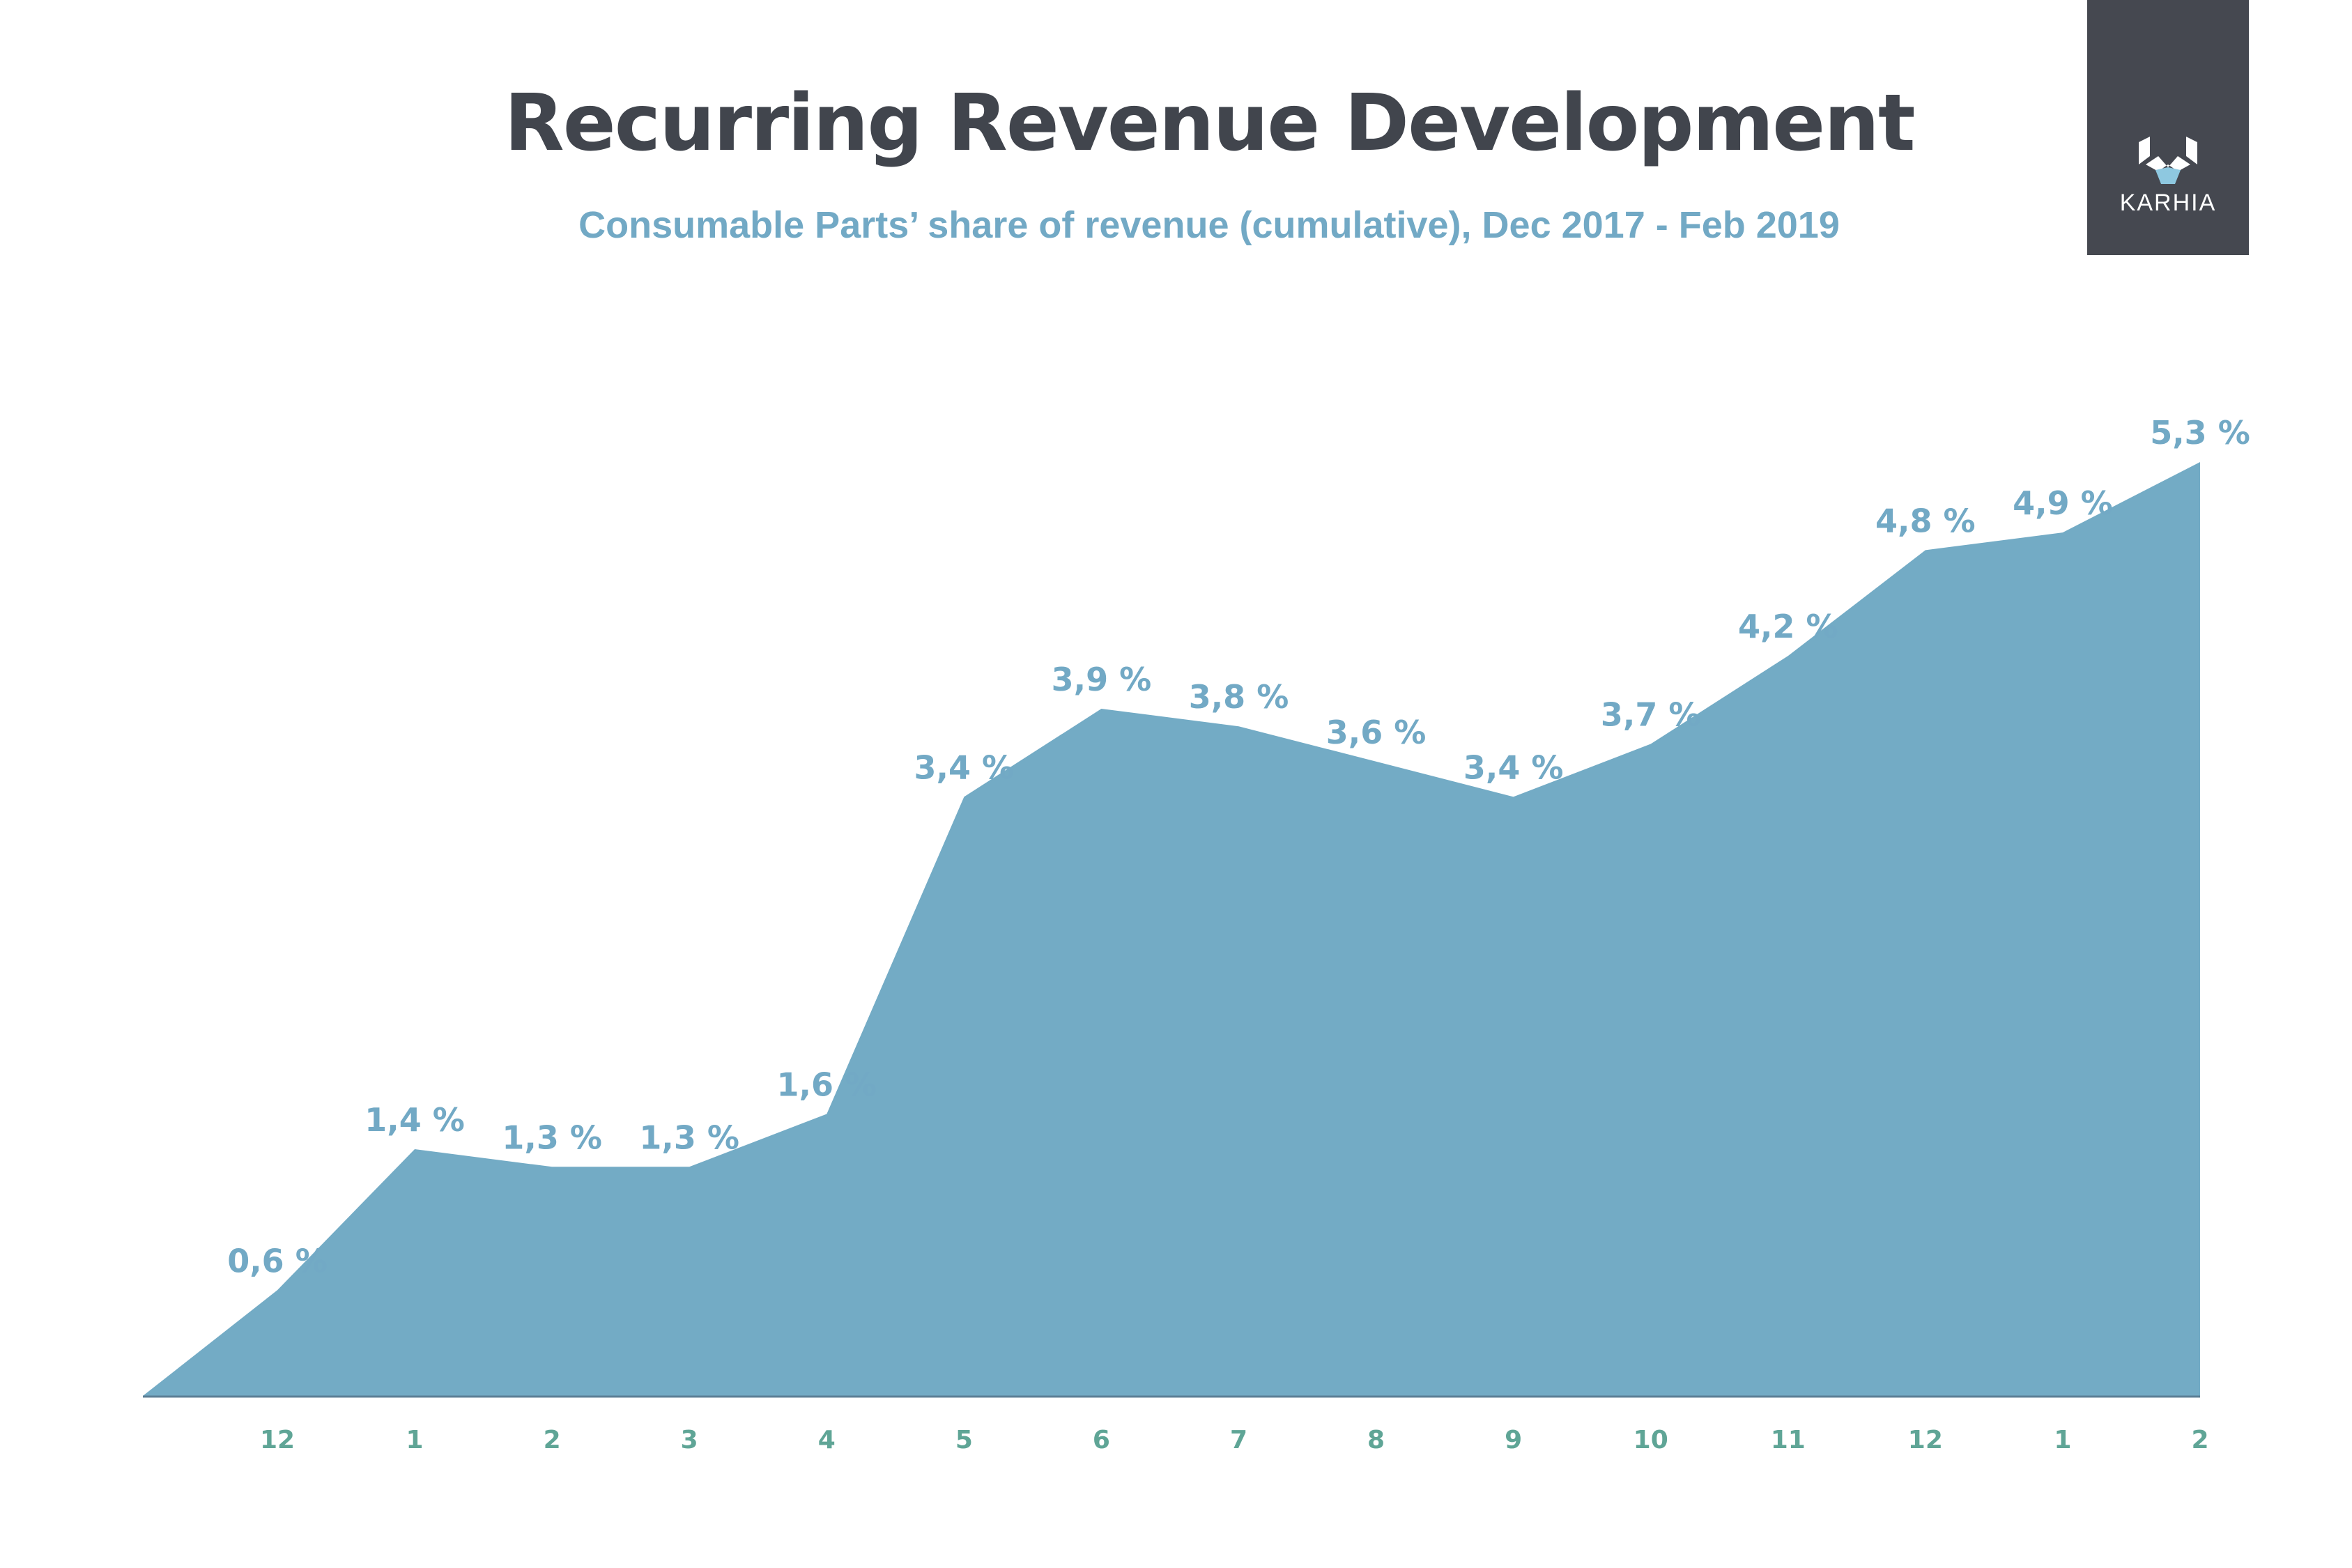 Image resolution: width=2352 pixels, height=1568 pixels. What do you see at coordinates (964, 1440) in the screenshot?
I see `x-tick-label: 5` at bounding box center [964, 1440].